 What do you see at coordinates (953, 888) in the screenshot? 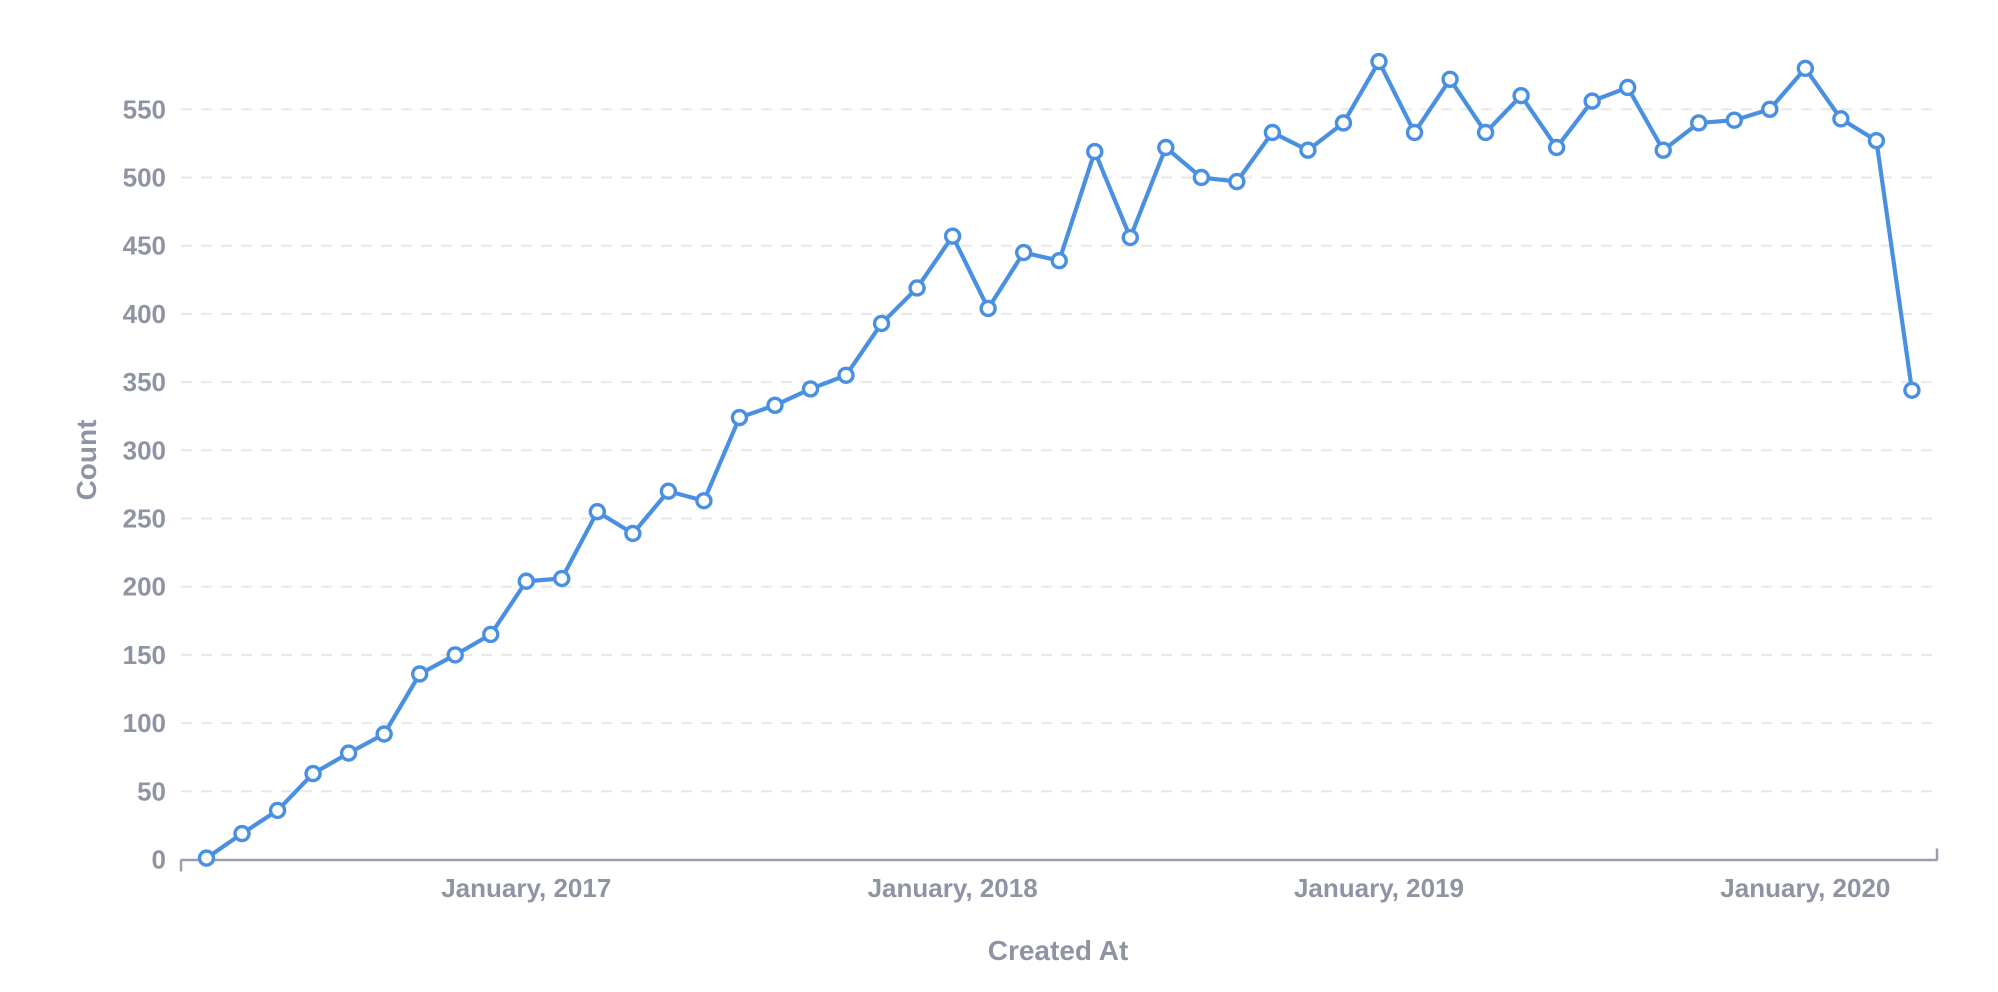
I see `x-tick-label: January, 2018` at bounding box center [953, 888].